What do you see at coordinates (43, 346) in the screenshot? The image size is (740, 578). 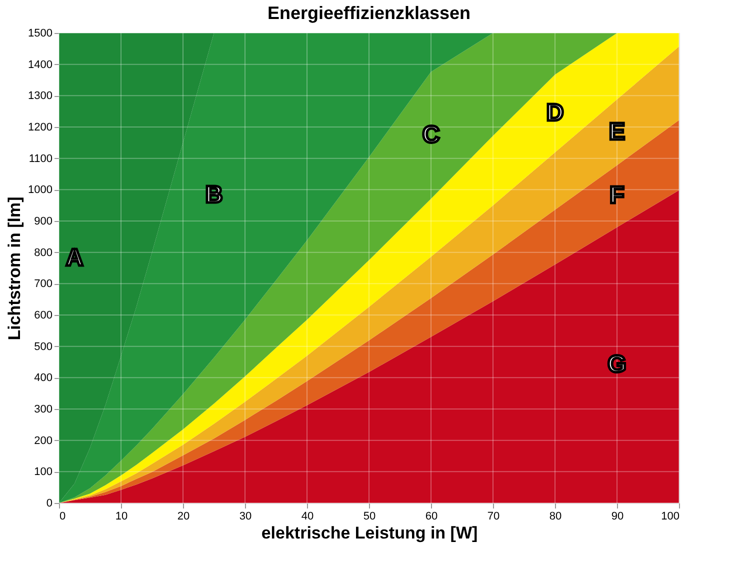 I see `y-tick-label: 500` at bounding box center [43, 346].